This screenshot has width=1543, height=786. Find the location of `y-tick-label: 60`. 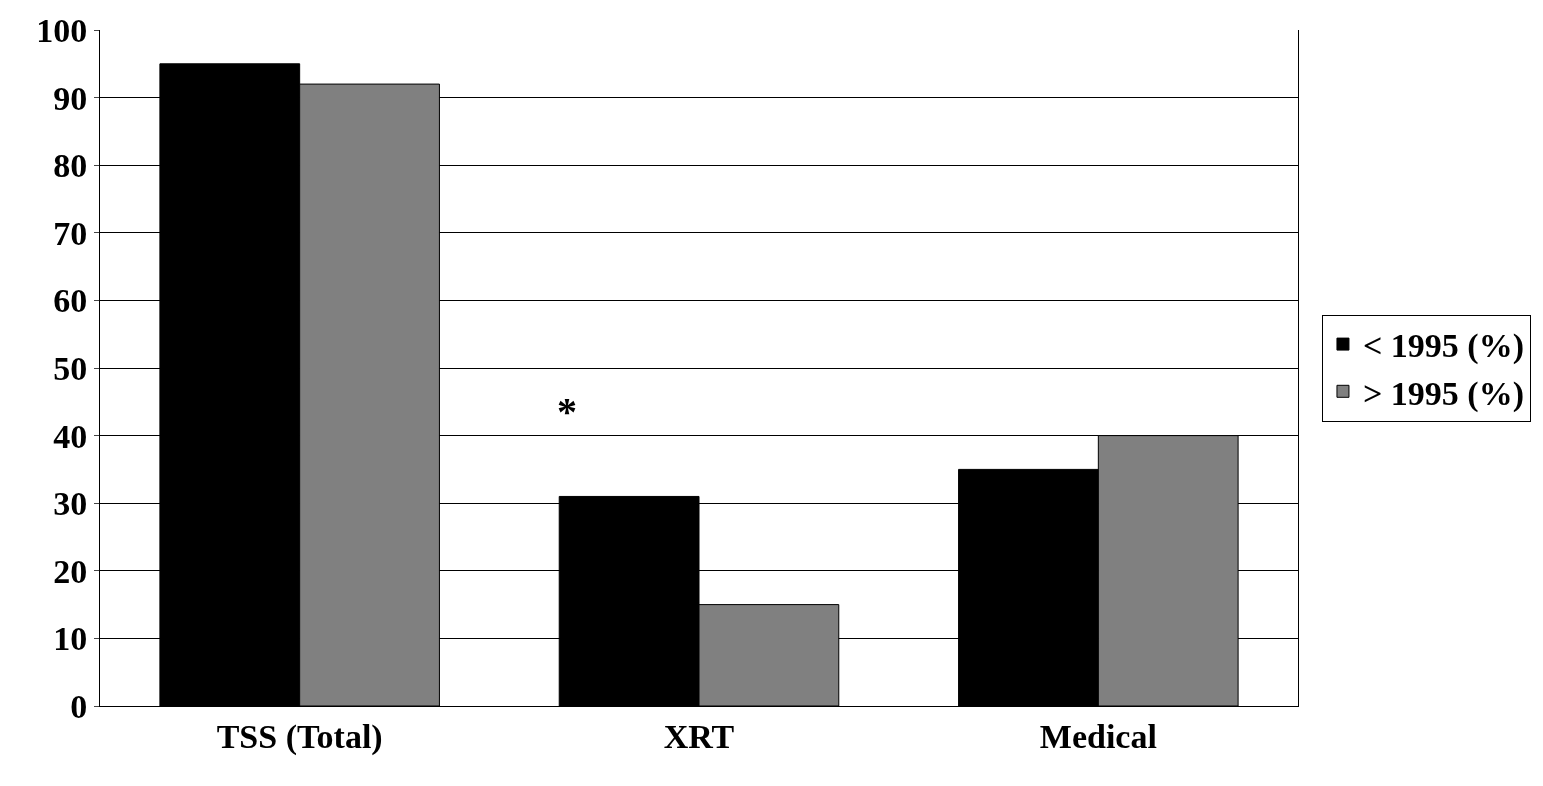

y-tick-label: 60 is located at coordinates (70, 301).